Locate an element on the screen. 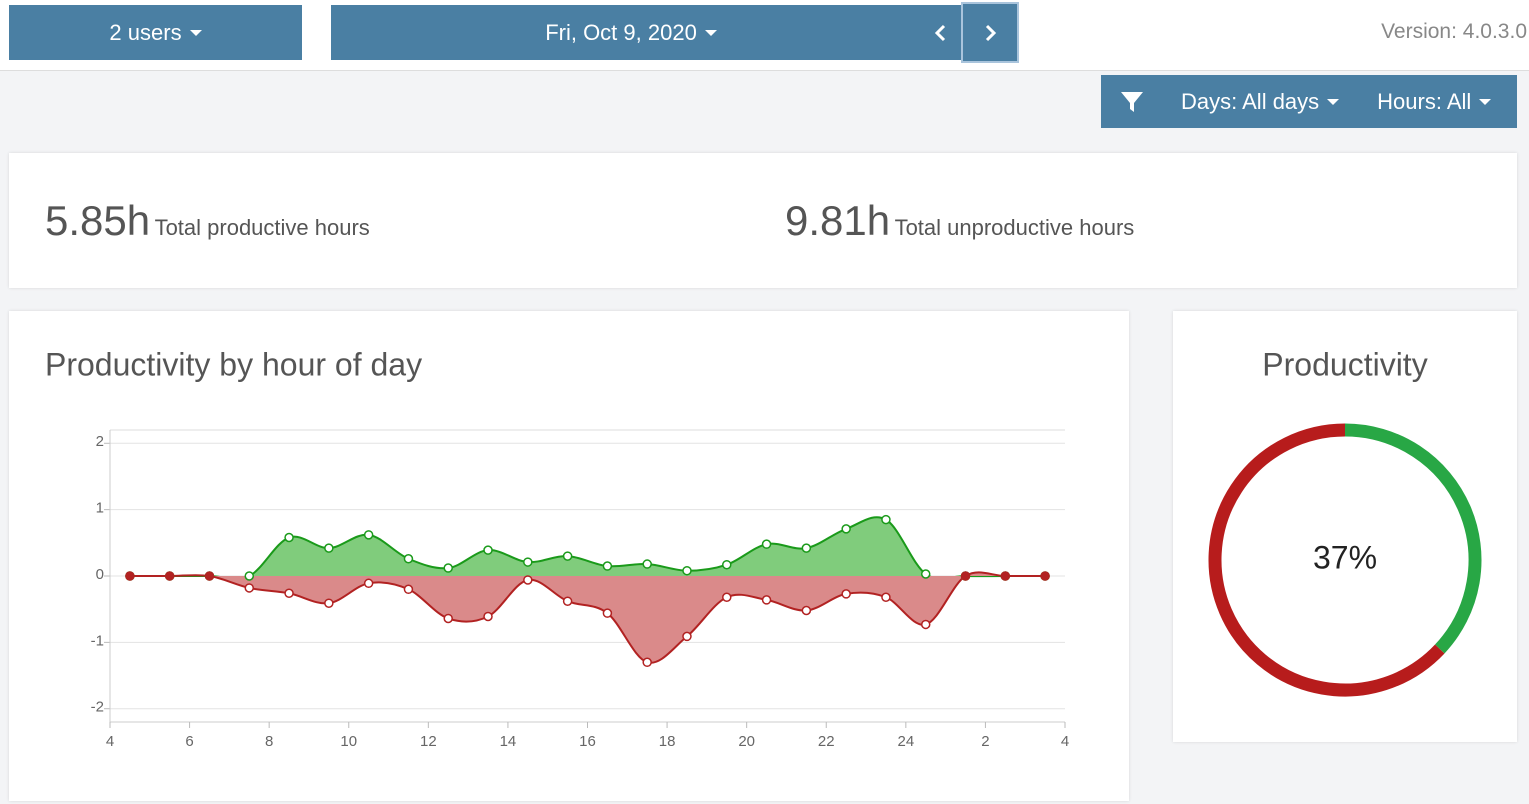  prev-button is located at coordinates (940, 33).